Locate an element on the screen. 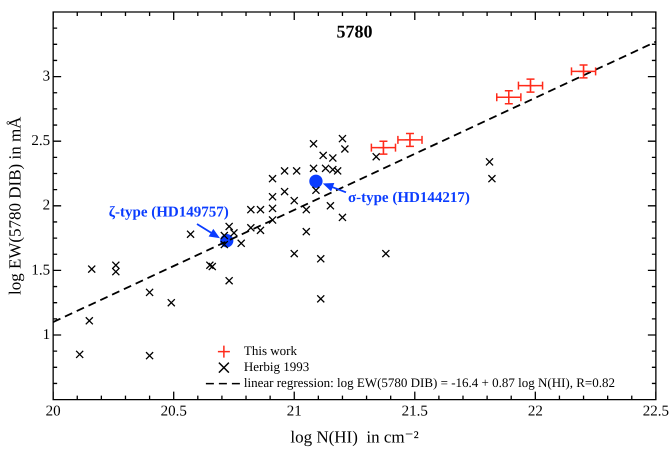  x-tick-label: 22 is located at coordinates (535, 412).